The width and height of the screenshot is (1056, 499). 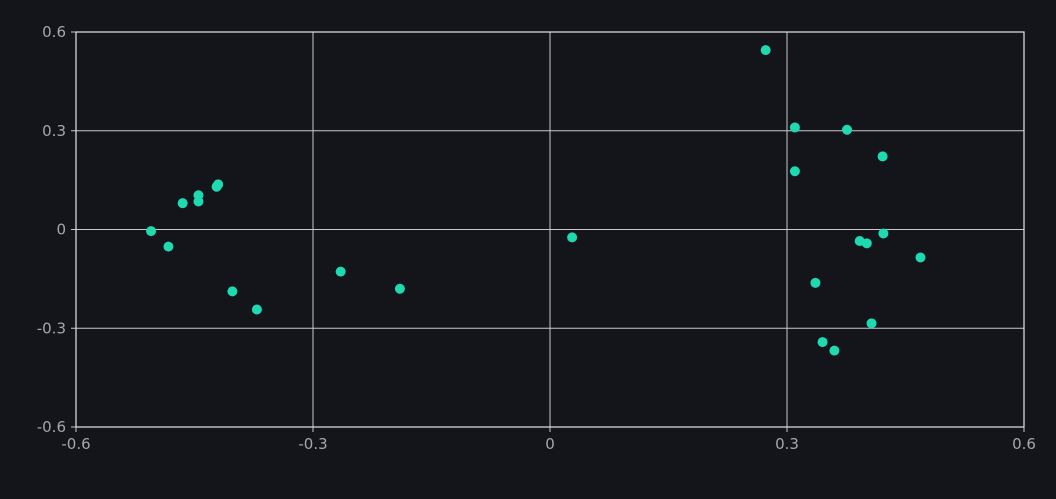 I want to click on x-axis-ticks: -0.6 -0.3 0 0.3 0.6, so click(x=548, y=440).